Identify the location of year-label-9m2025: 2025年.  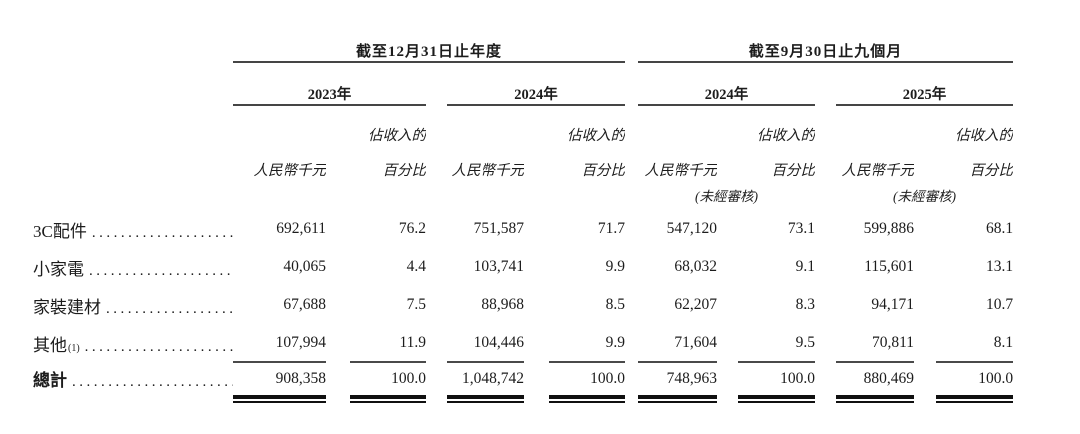
(925, 84).